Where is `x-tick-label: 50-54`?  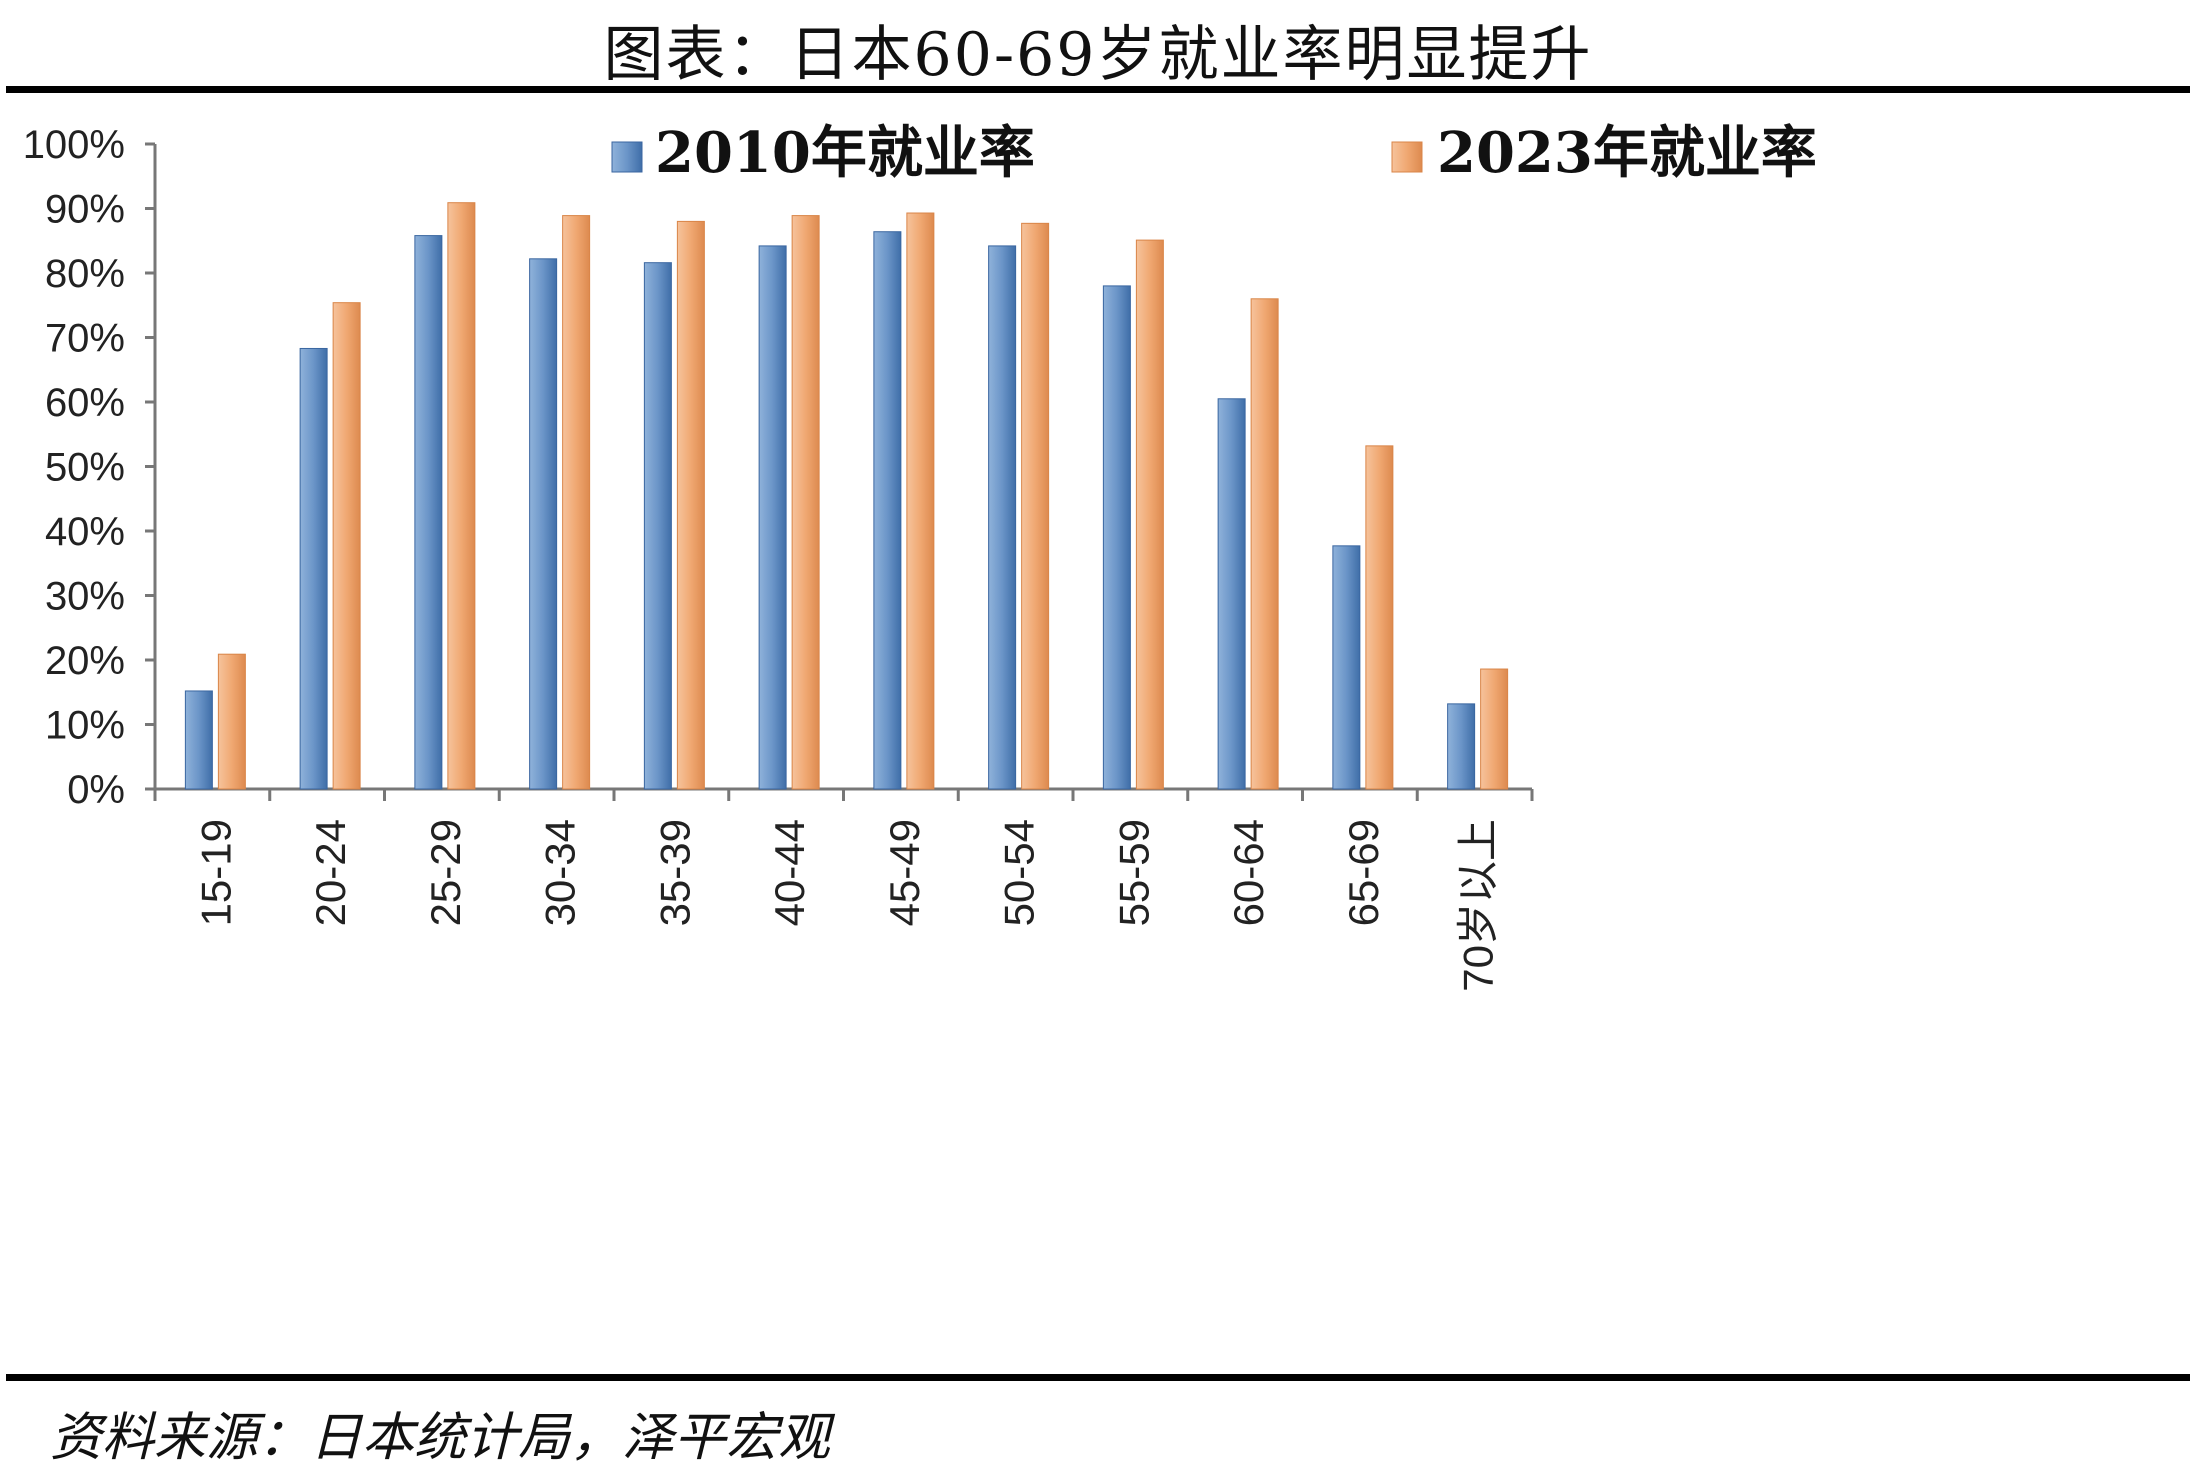
x-tick-label: 50-54 is located at coordinates (1019, 872).